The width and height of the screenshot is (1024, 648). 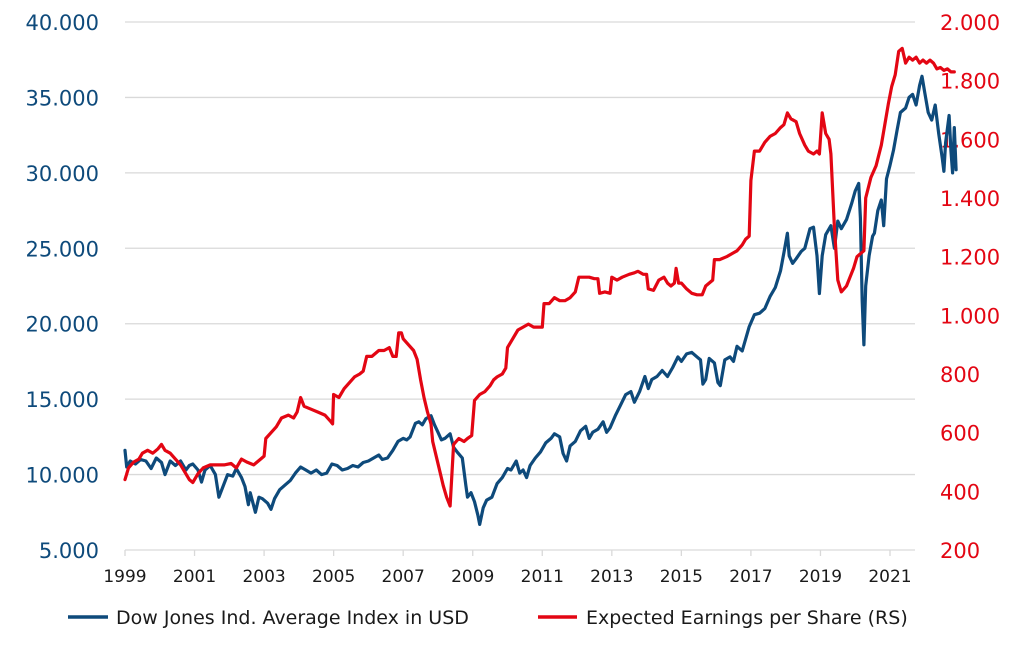 What do you see at coordinates (62, 98) in the screenshot?
I see `left-y-tick-label: 35.000` at bounding box center [62, 98].